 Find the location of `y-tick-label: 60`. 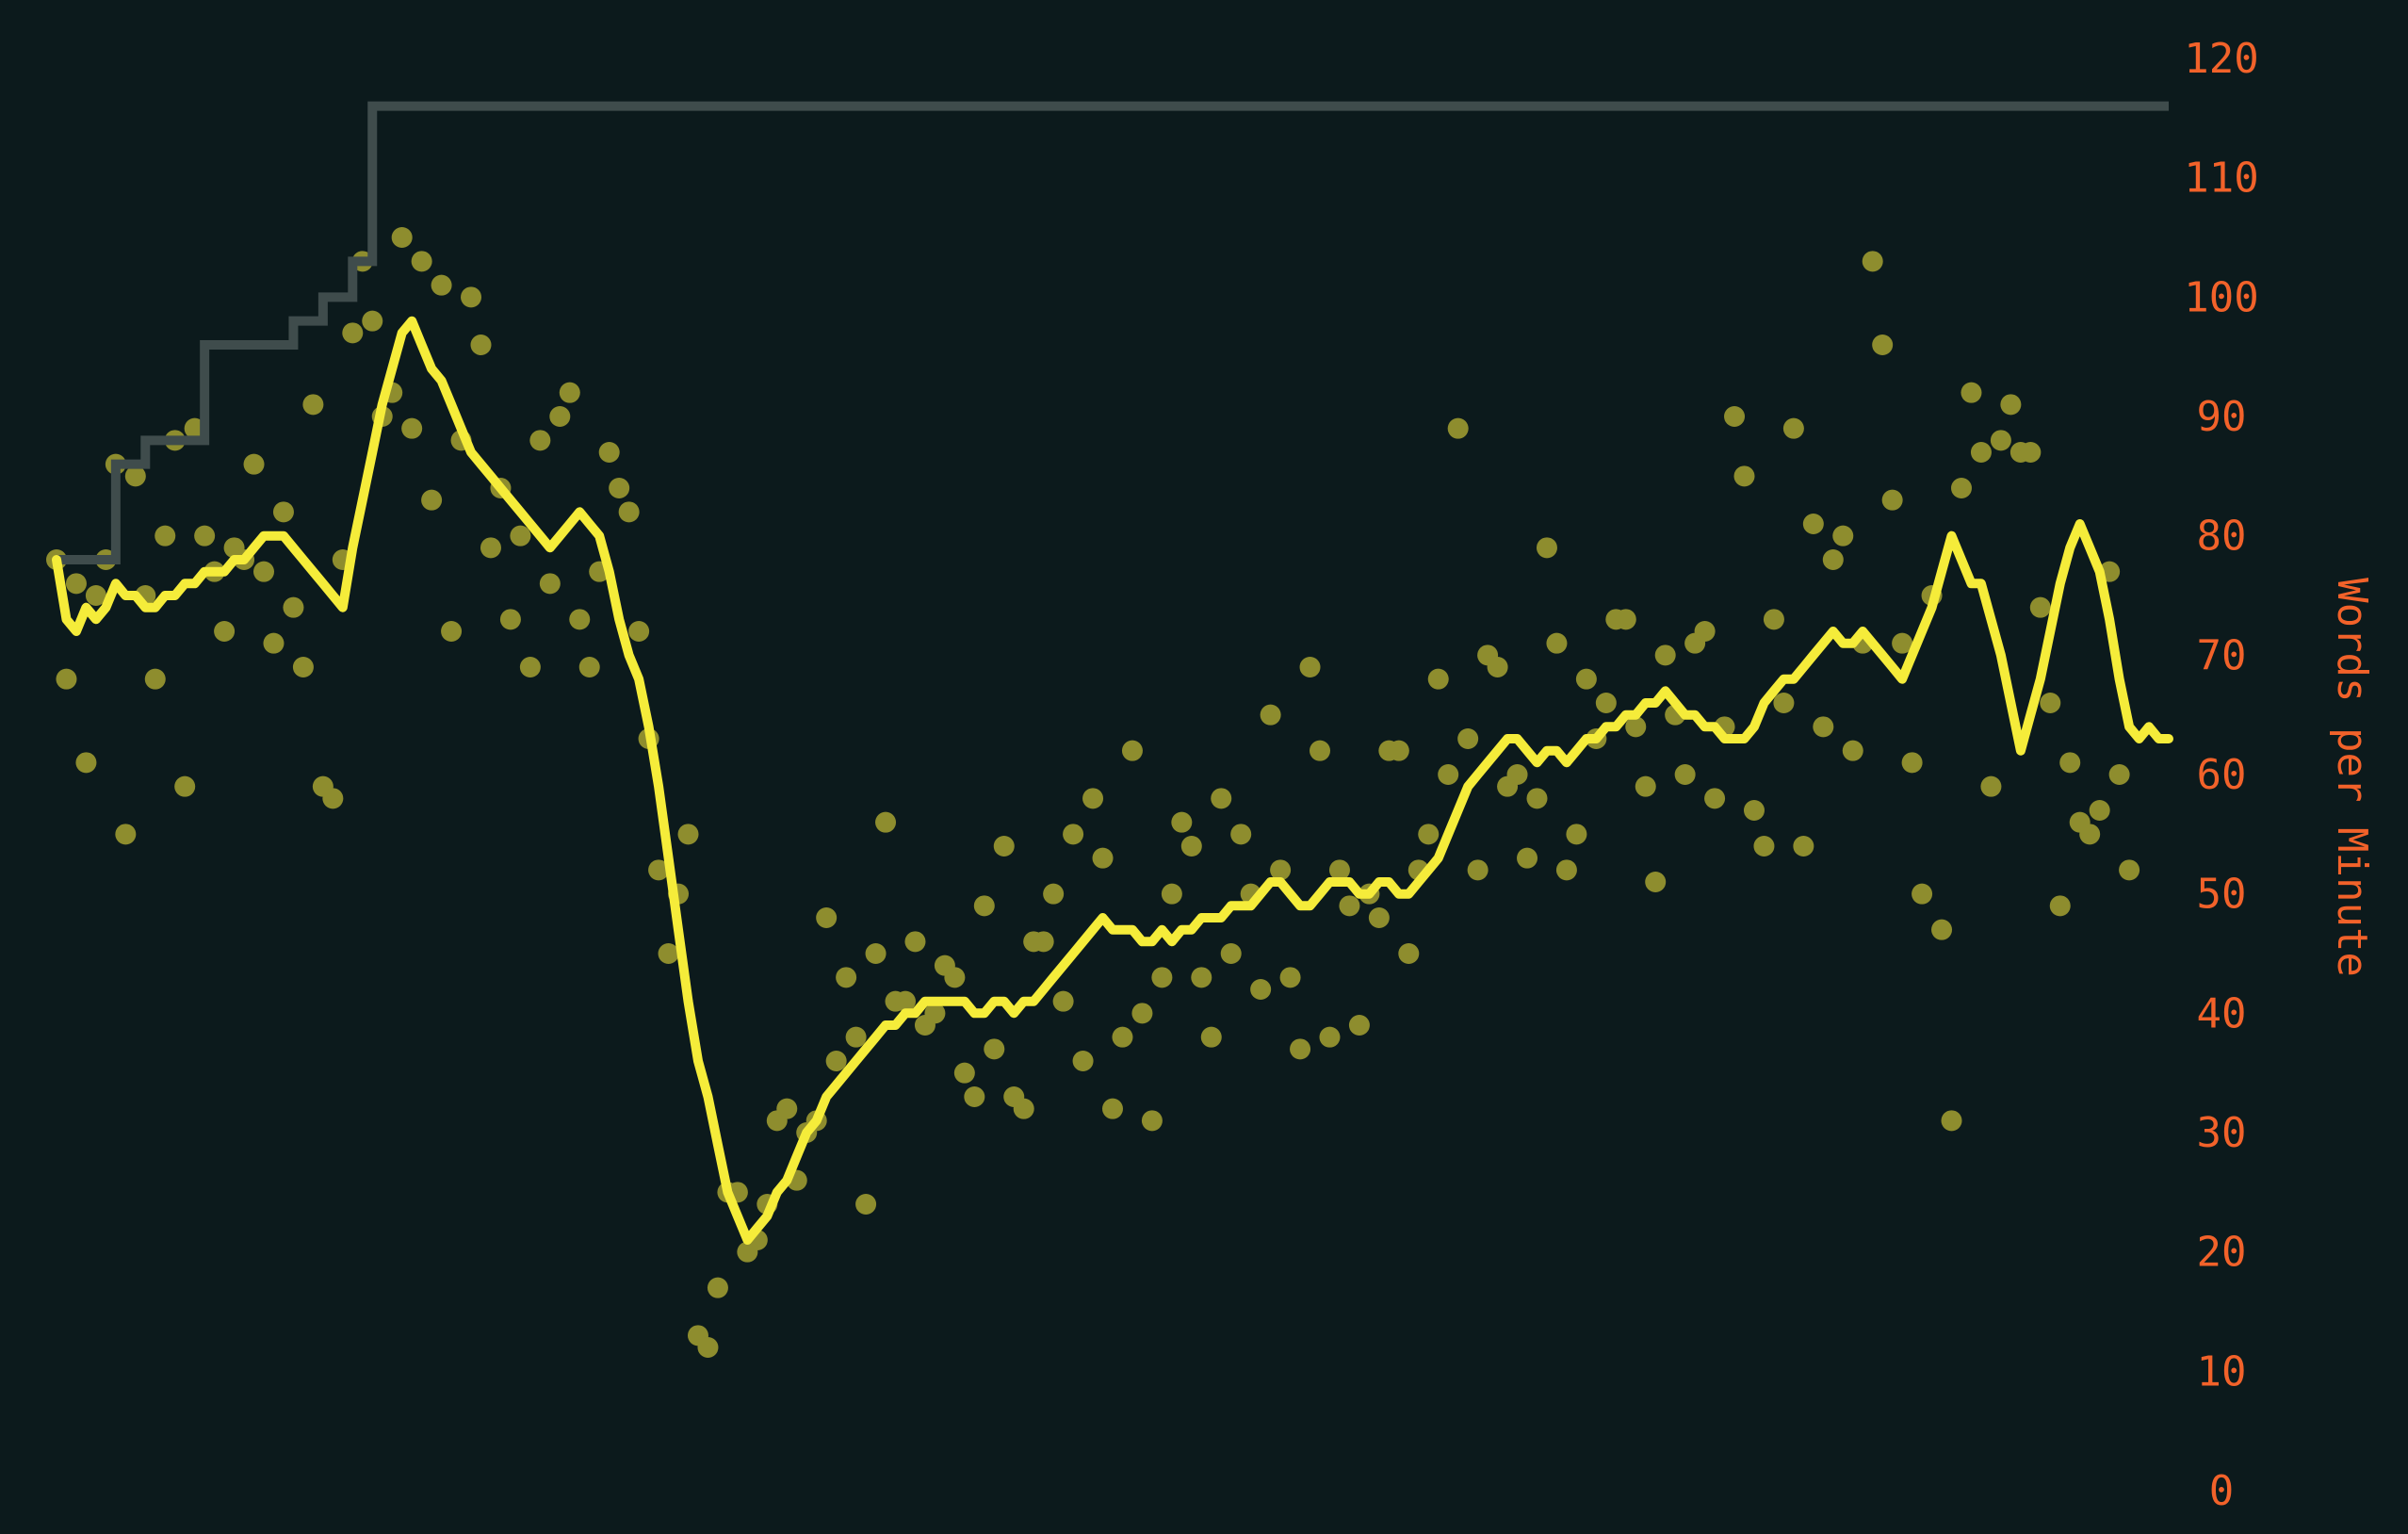

y-tick-label: 60 is located at coordinates (2222, 775).